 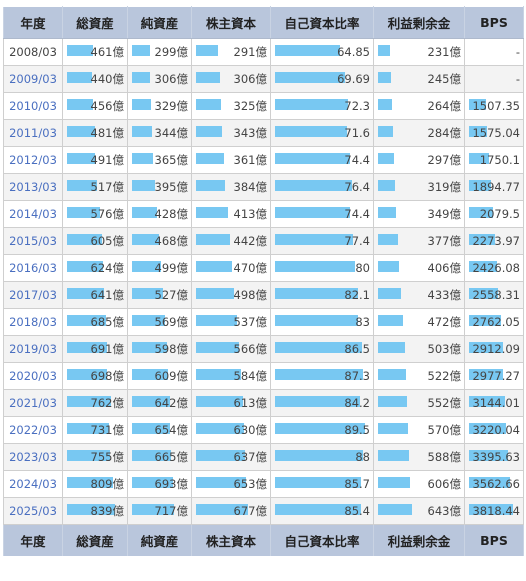 I want to click on total-assets-cell: 839億, so click(x=95, y=511).